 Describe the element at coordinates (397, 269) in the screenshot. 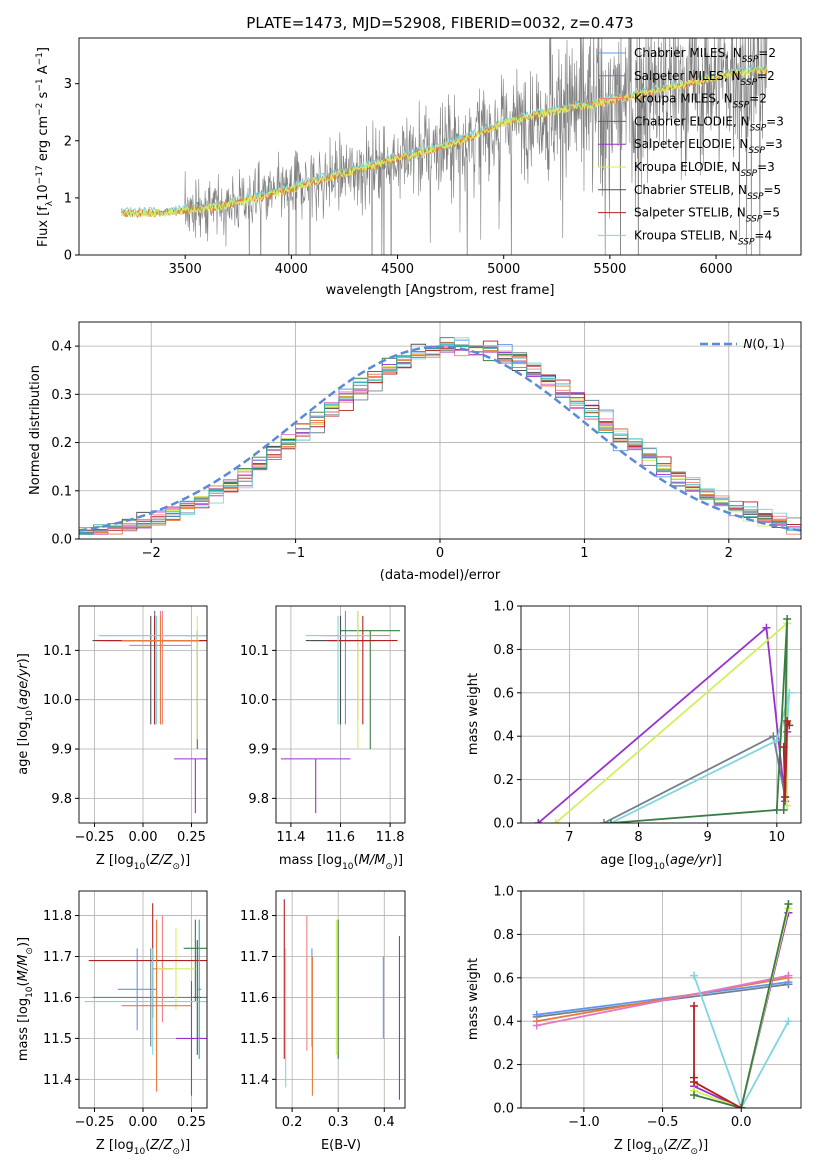

I see `x-tick-label: 4500` at that location.